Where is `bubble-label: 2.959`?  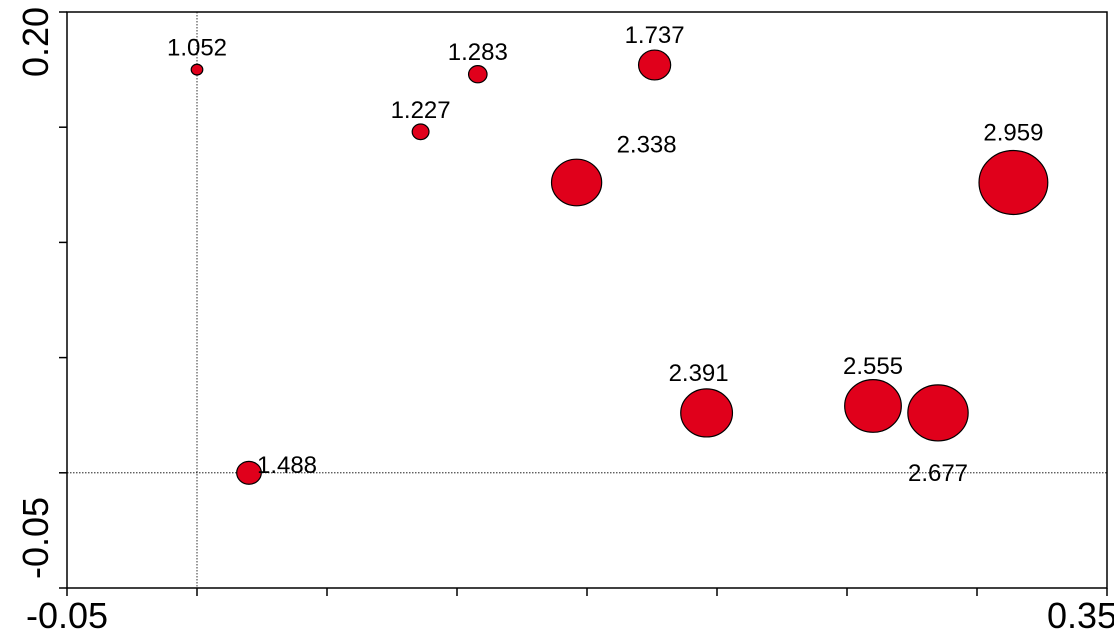 bubble-label: 2.959 is located at coordinates (1013, 132).